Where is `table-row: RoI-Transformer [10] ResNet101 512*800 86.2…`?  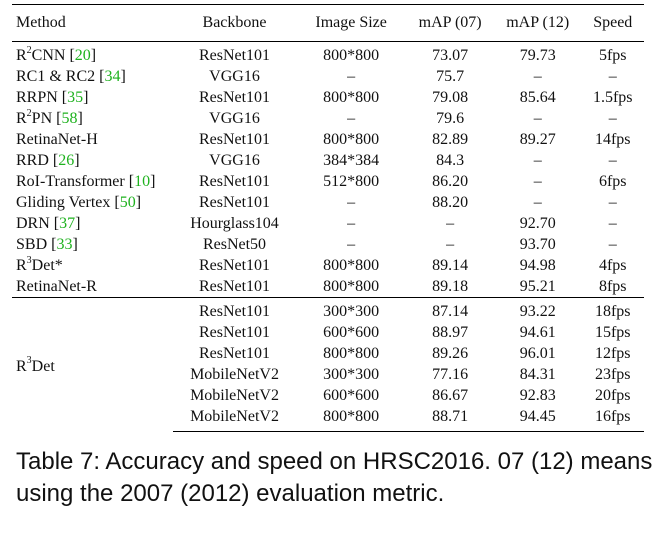 table-row: RoI-Transformer [10] ResNet101 512*800 86.2… is located at coordinates (328, 181).